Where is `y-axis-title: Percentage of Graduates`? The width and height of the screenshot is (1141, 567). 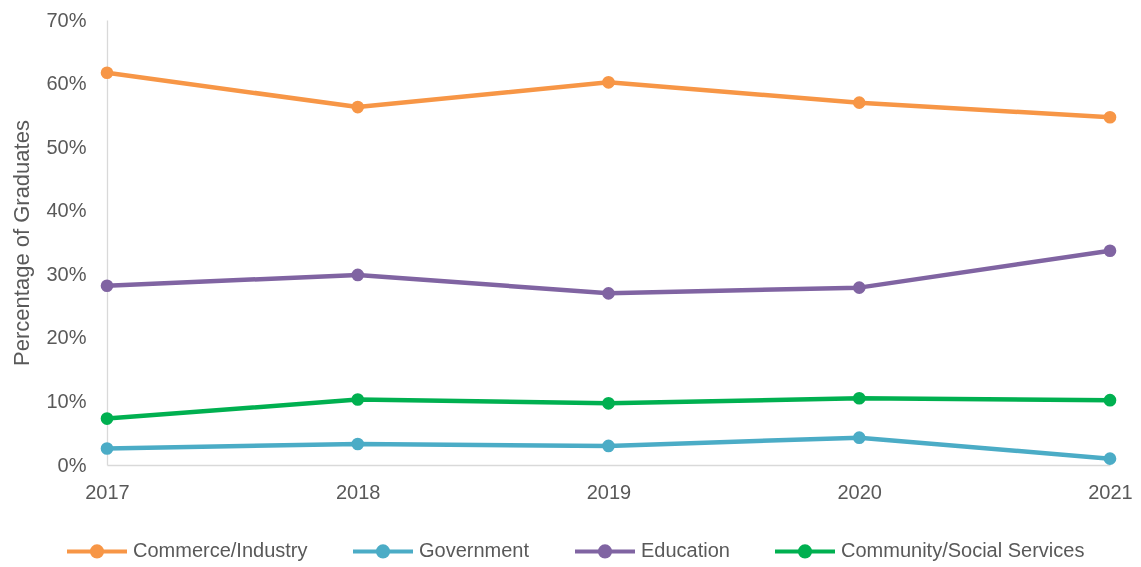
y-axis-title: Percentage of Graduates is located at coordinates (22, 243).